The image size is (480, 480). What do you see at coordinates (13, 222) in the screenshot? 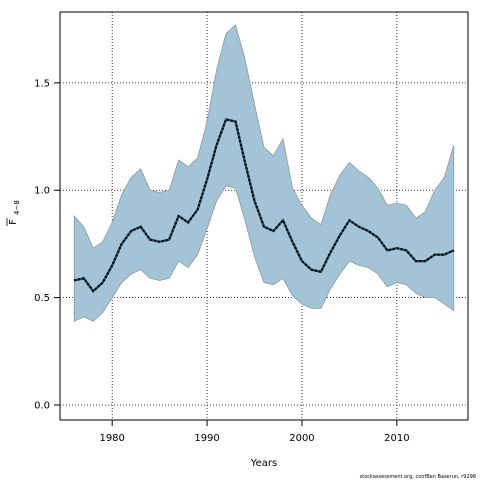
I see `y-axis-title-main: F` at bounding box center [13, 222].